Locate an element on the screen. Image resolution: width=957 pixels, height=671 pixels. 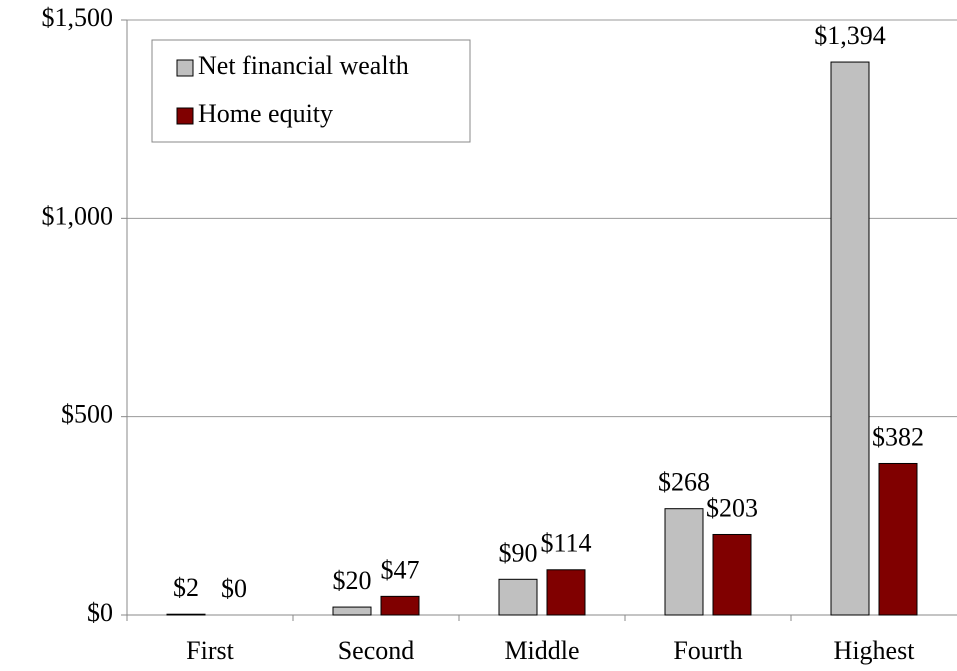
legend-label: Net financial wealth is located at coordinates (303, 65).